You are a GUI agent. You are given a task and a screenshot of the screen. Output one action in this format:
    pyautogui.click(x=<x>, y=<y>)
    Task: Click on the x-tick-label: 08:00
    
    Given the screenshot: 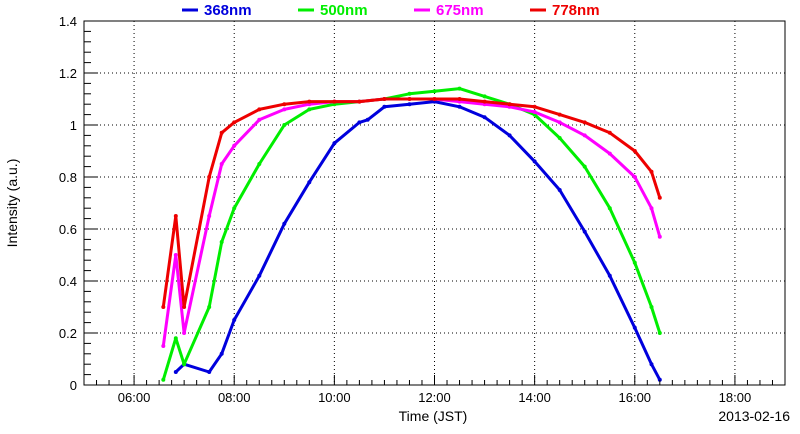 What is the action you would take?
    pyautogui.click(x=234, y=397)
    